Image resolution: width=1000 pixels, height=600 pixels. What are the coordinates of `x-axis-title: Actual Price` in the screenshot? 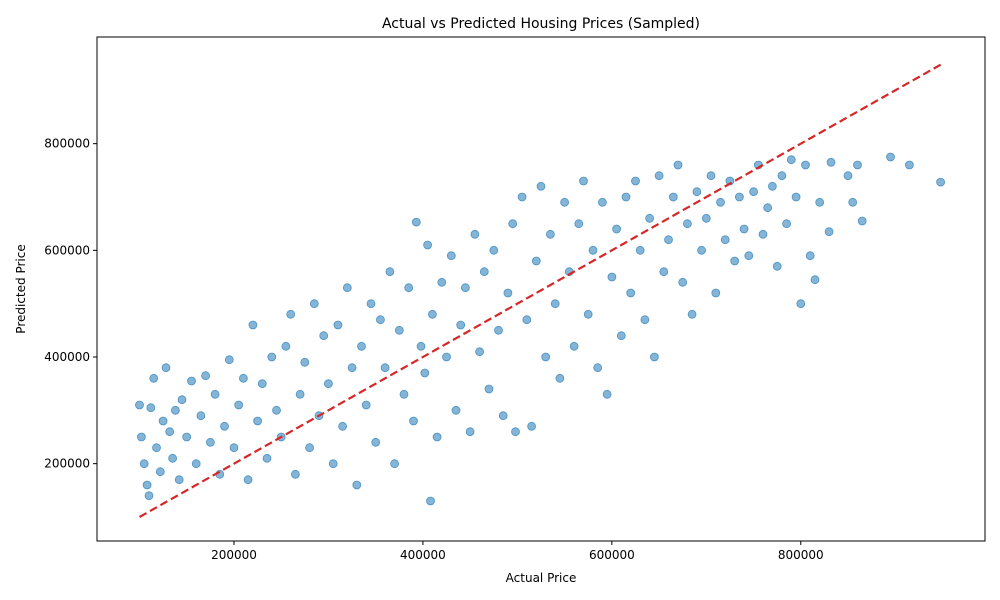 It's located at (541, 578).